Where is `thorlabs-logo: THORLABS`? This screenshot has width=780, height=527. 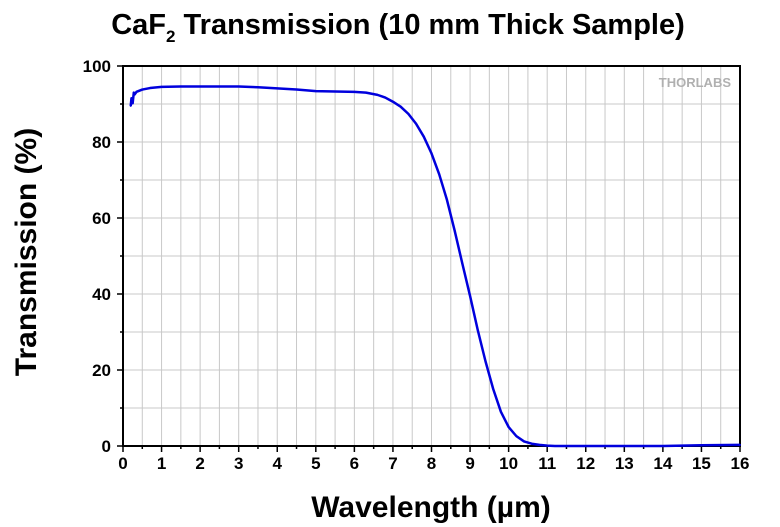
thorlabs-logo: THORLABS is located at coordinates (695, 82).